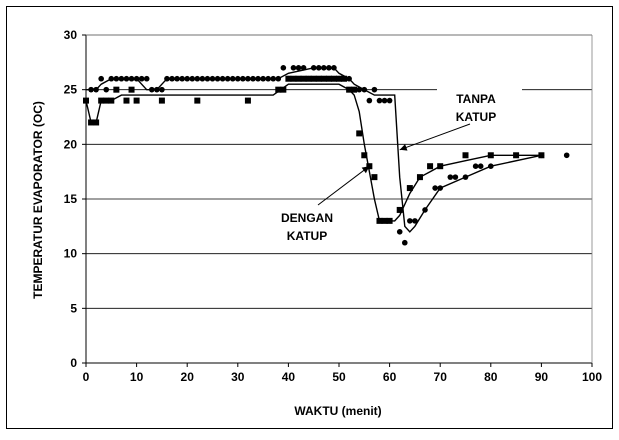 This screenshot has height=440, width=619. What do you see at coordinates (71, 90) in the screenshot?
I see `y-tick-label-5: 25` at bounding box center [71, 90].